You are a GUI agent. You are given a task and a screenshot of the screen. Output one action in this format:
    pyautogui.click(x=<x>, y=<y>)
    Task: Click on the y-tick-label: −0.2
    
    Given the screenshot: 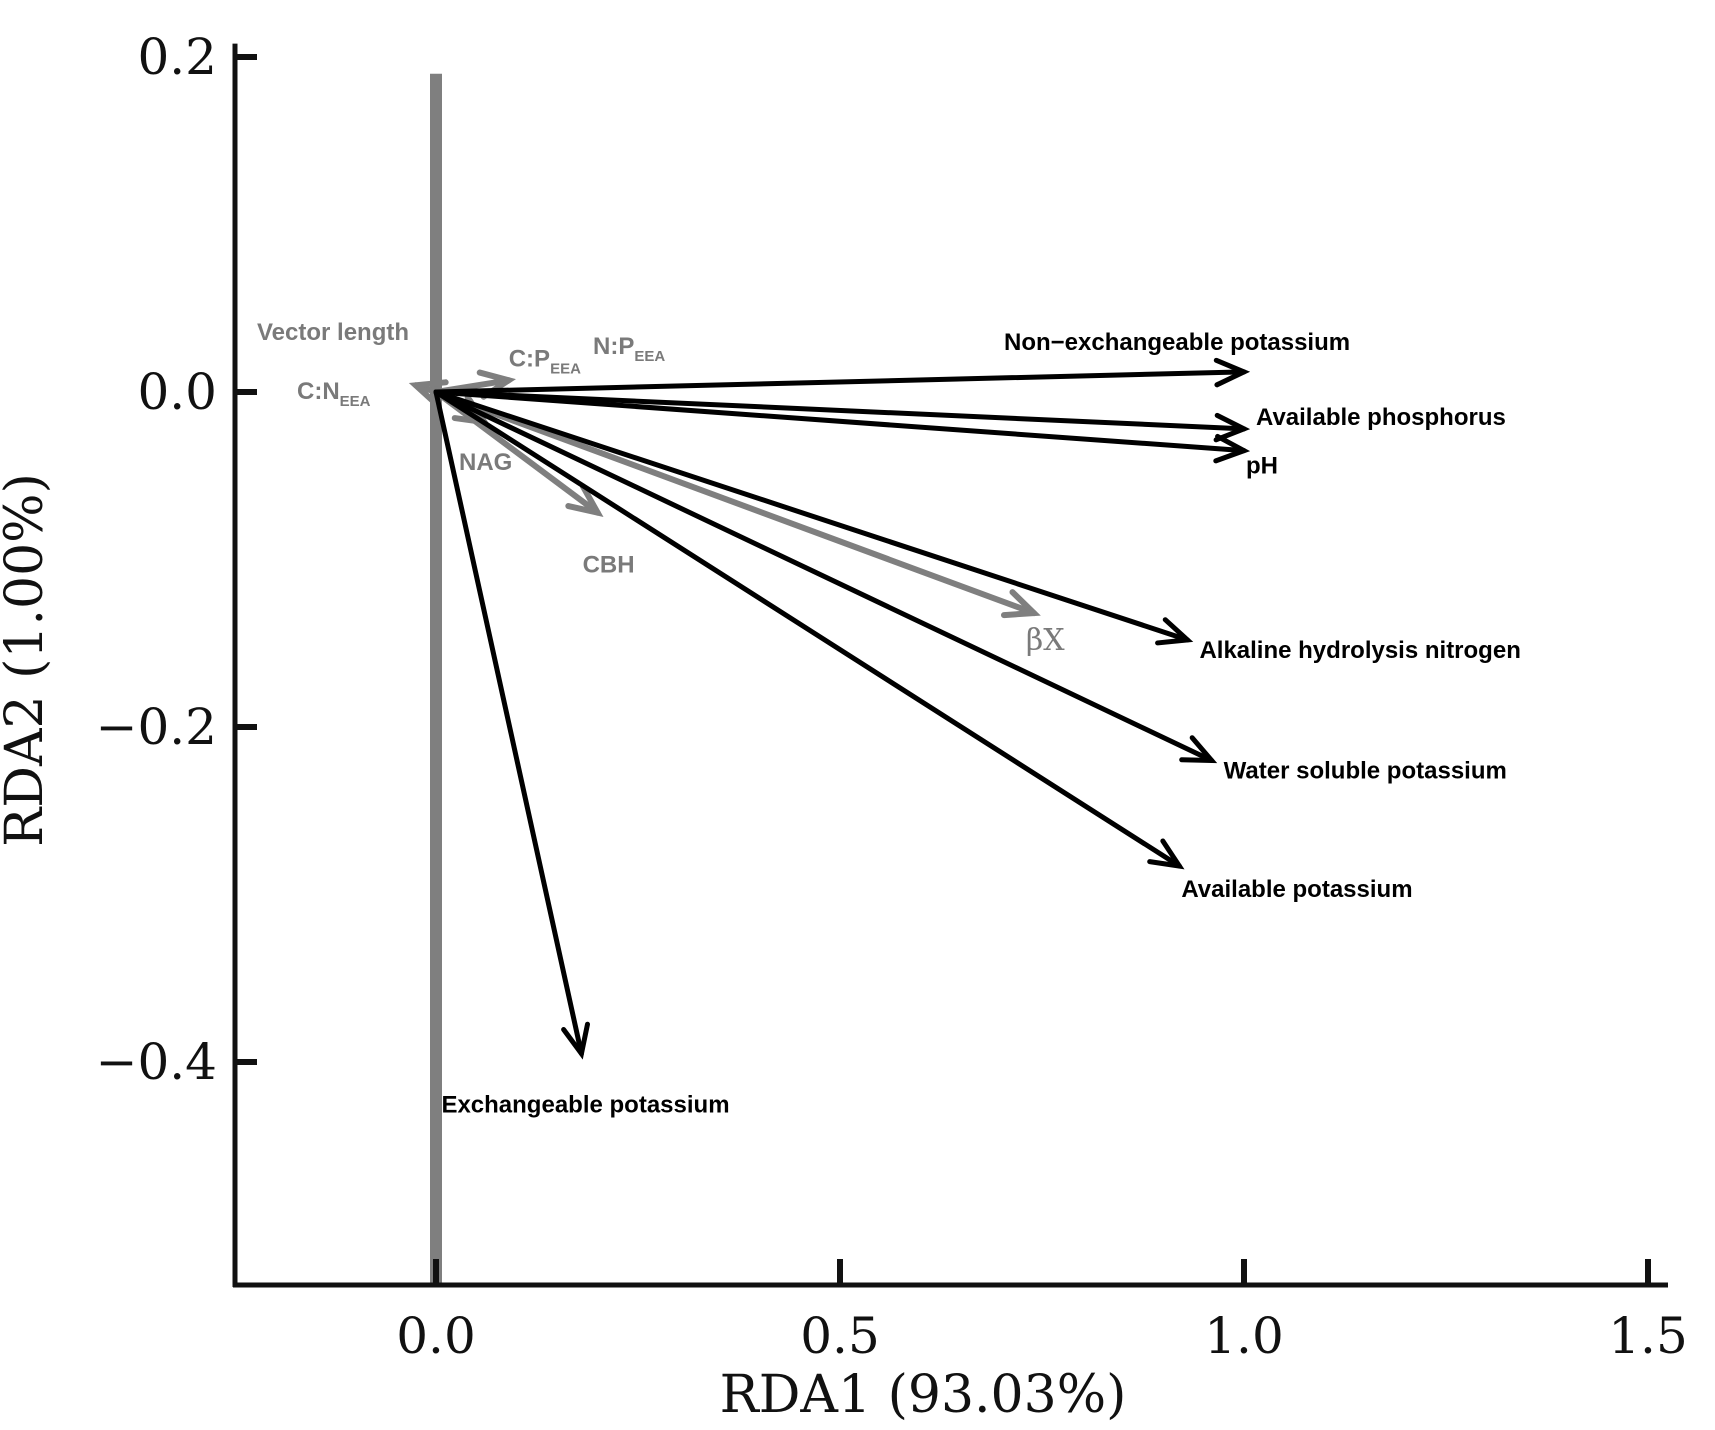 What is the action you would take?
    pyautogui.click(x=156, y=727)
    